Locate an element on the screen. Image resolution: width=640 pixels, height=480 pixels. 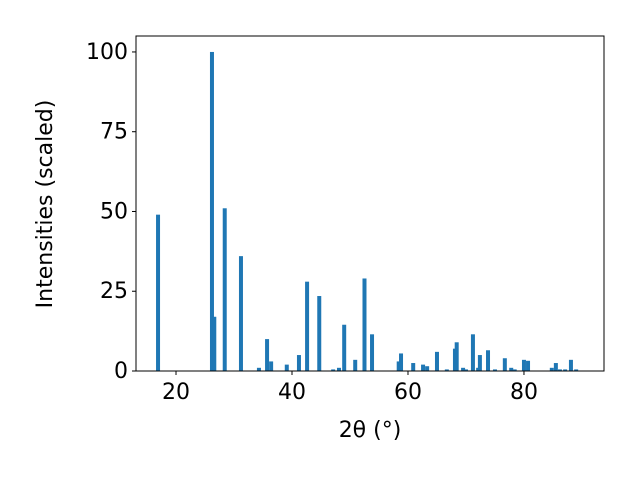
x-axis-label: 2θ (°) is located at coordinates (370, 430).